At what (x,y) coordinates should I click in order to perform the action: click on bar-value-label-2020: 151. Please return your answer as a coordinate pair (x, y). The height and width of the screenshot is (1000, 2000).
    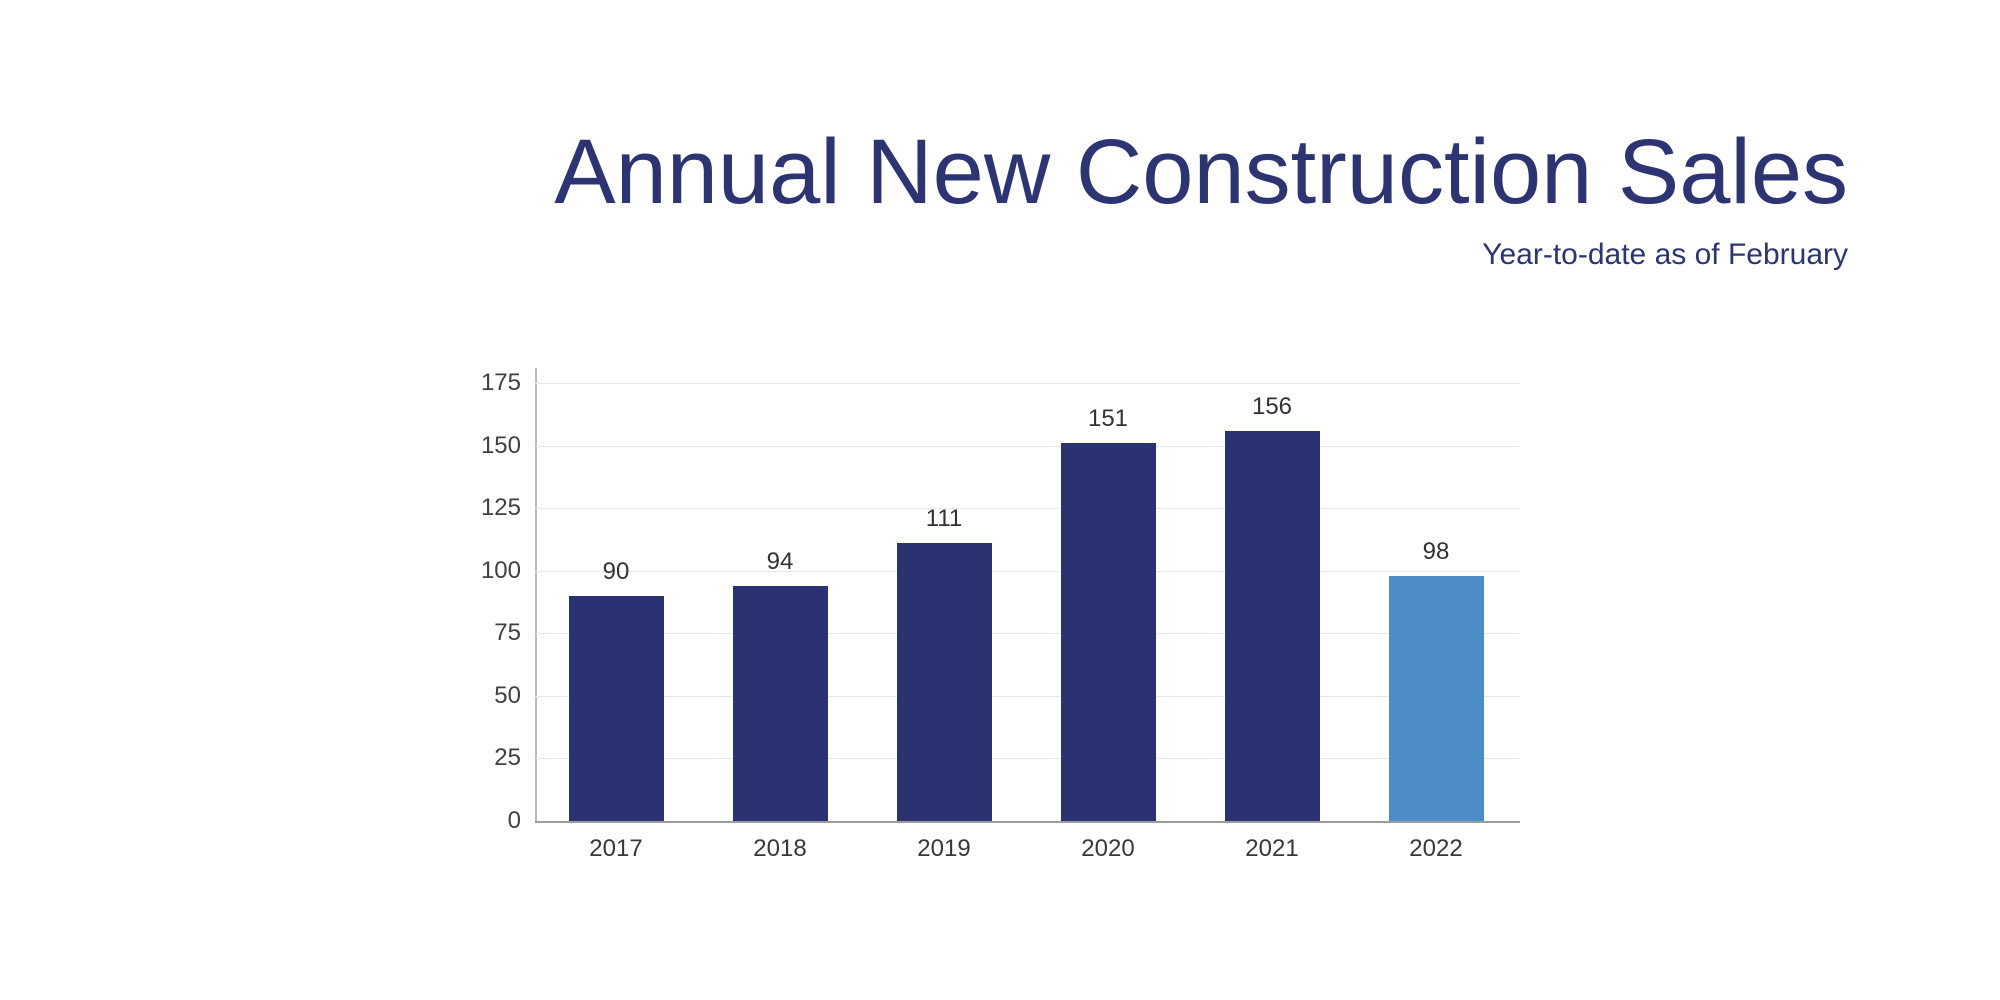
    Looking at the image, I should click on (1108, 419).